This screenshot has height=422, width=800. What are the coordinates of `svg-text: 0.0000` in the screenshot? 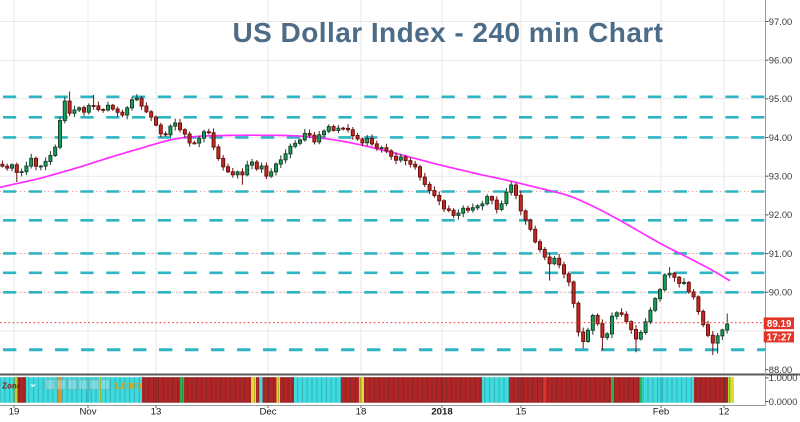 It's located at (783, 401).